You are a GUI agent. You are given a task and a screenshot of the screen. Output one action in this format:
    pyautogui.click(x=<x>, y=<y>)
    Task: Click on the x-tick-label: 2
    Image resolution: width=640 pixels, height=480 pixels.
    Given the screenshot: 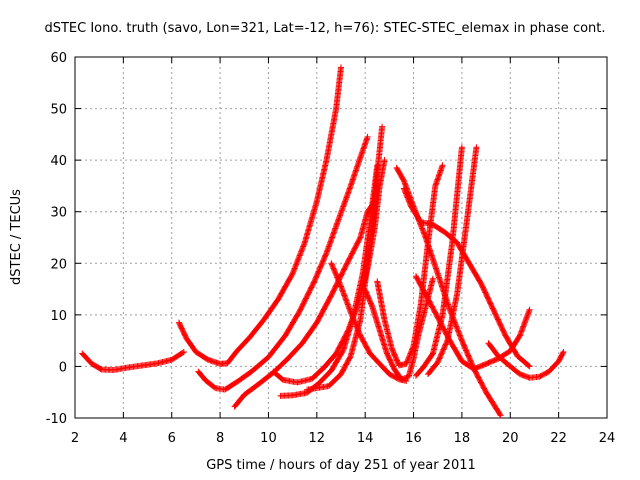 What is the action you would take?
    pyautogui.click(x=75, y=438)
    